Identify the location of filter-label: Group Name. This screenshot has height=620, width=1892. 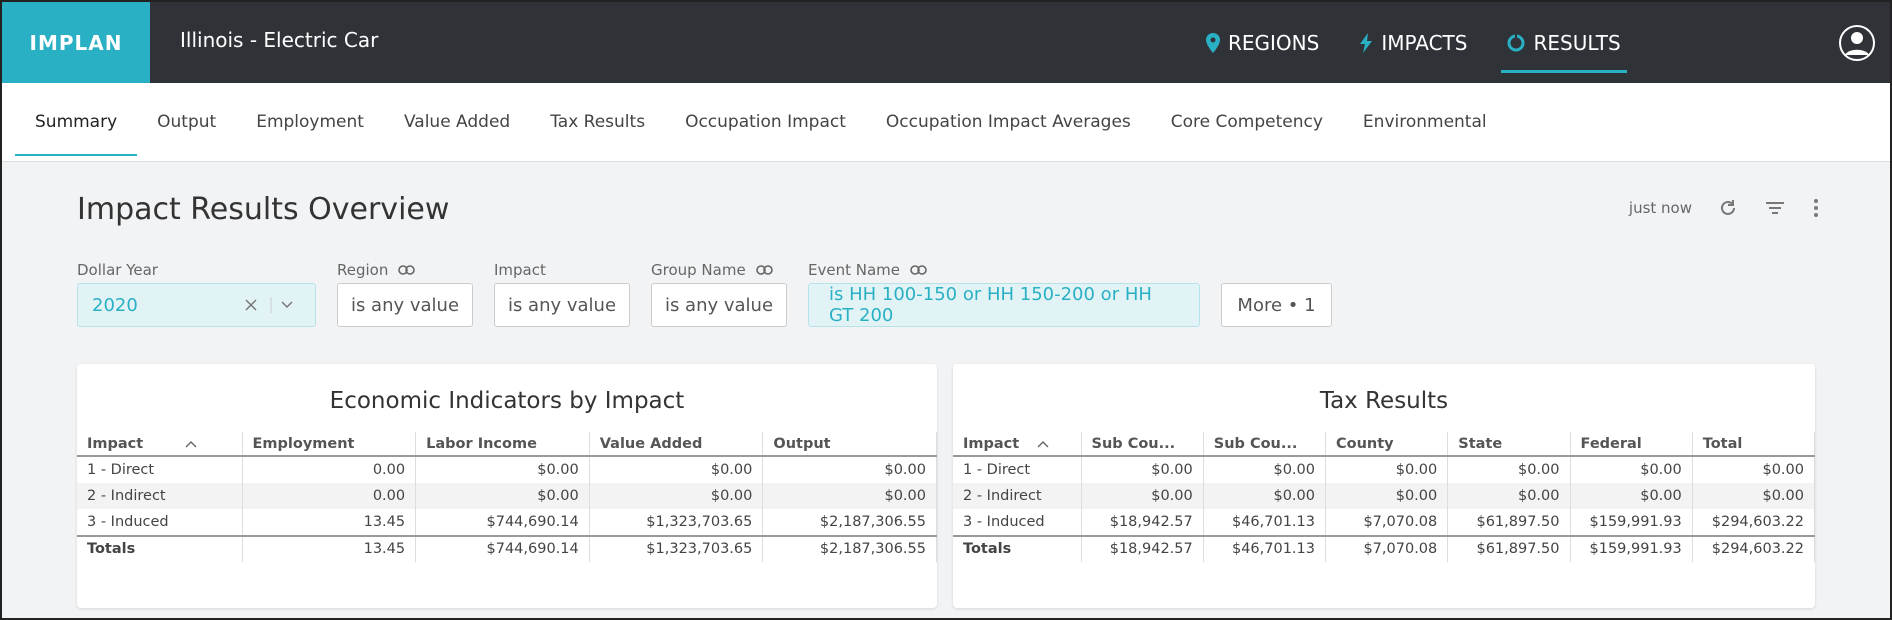
(719, 270).